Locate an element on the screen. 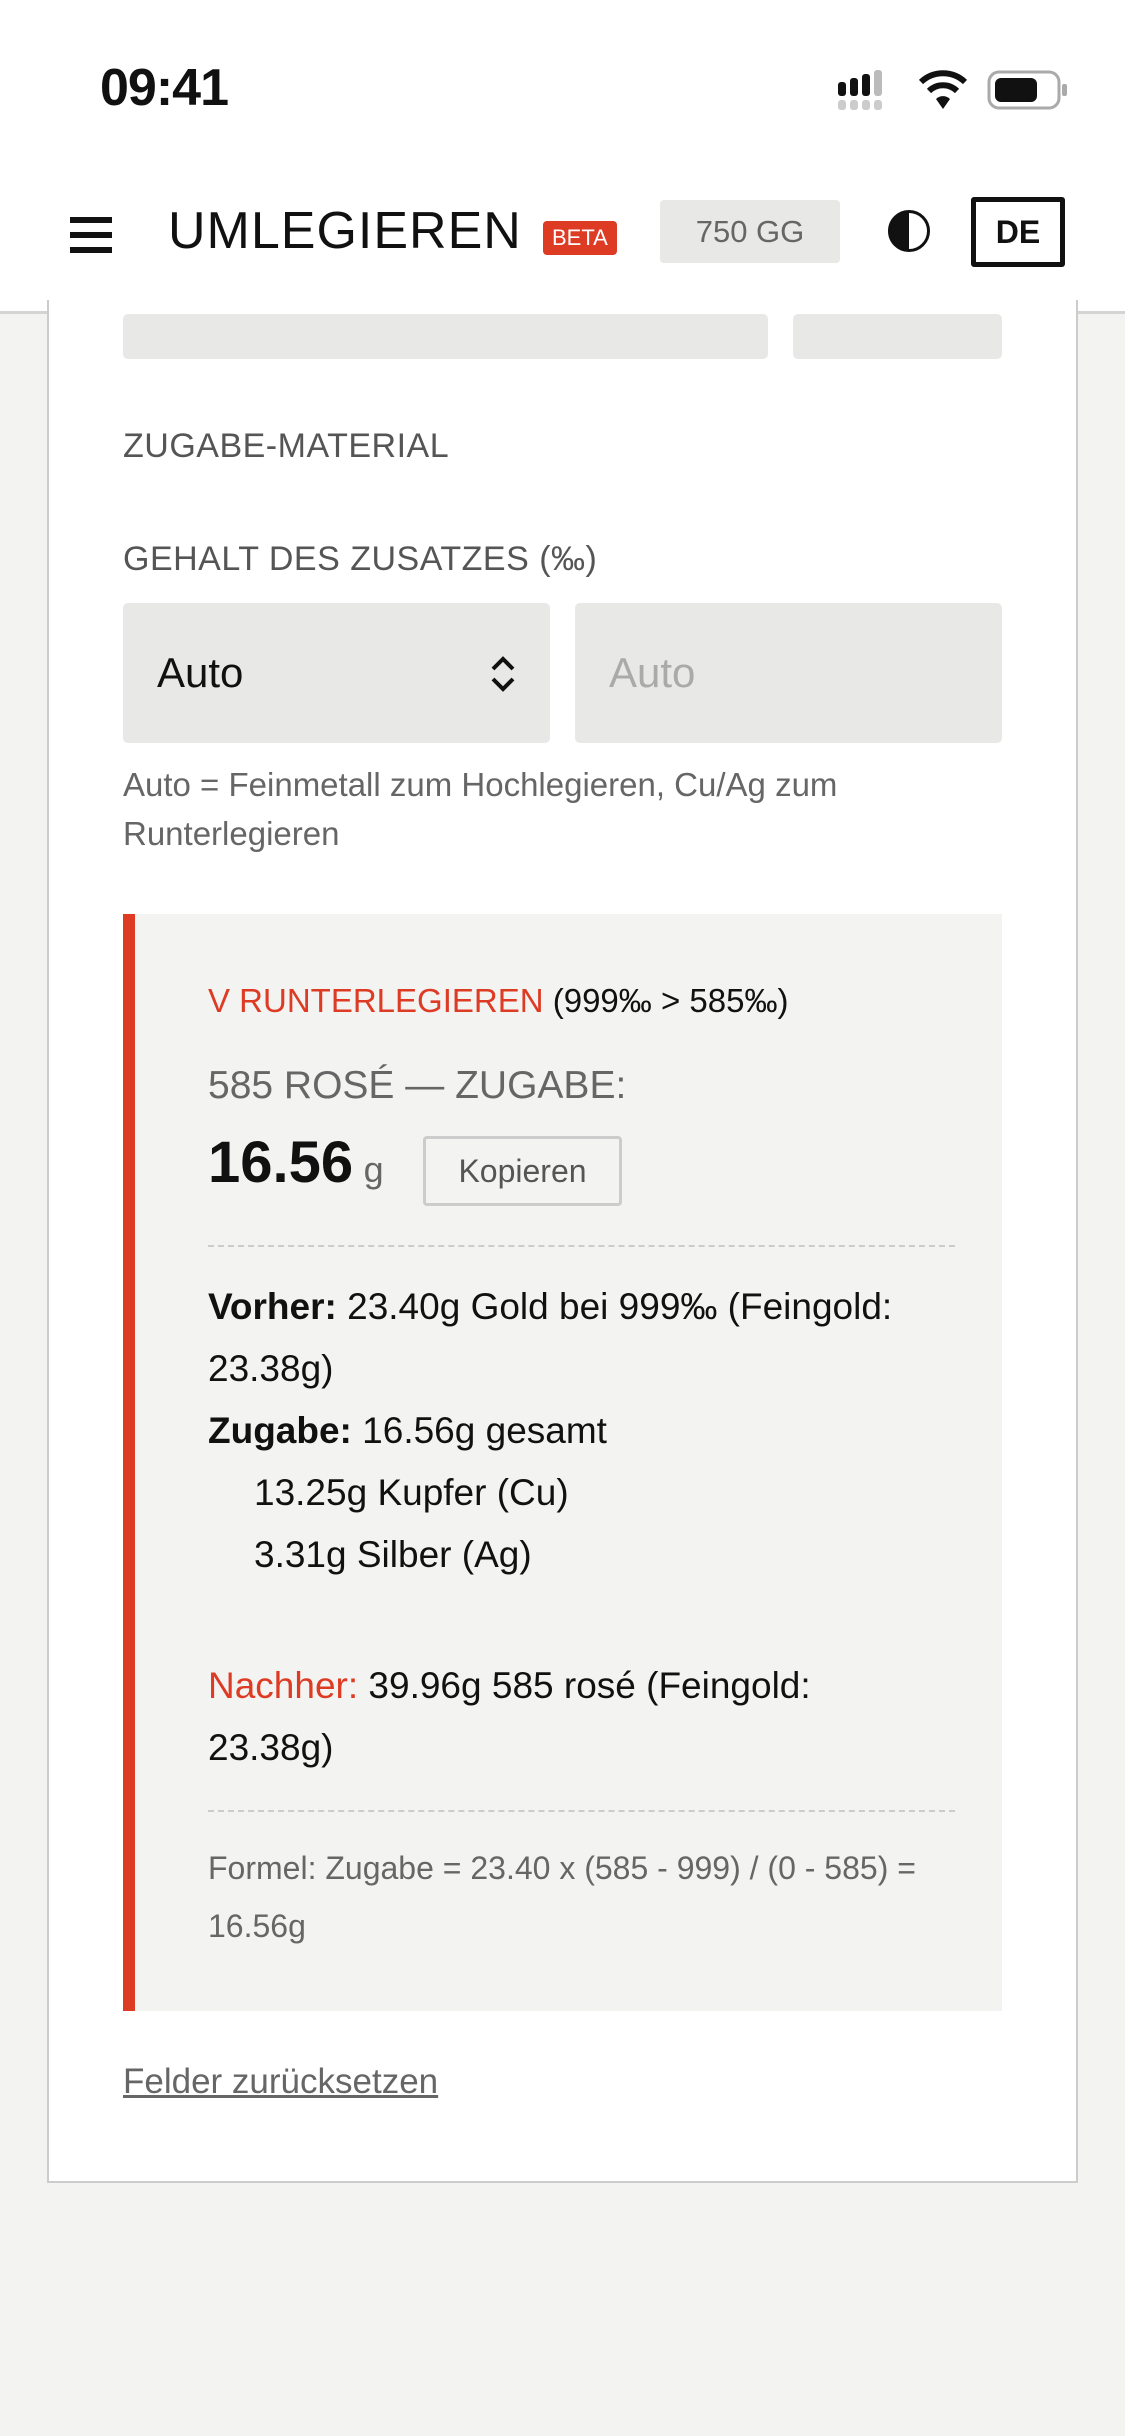 This screenshot has height=2436, width=1125. status-time: 09:41 is located at coordinates (164, 88).